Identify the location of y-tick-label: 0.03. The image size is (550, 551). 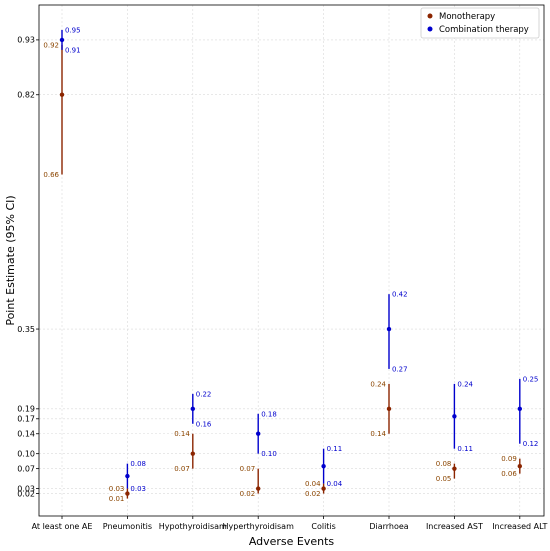
(26, 488).